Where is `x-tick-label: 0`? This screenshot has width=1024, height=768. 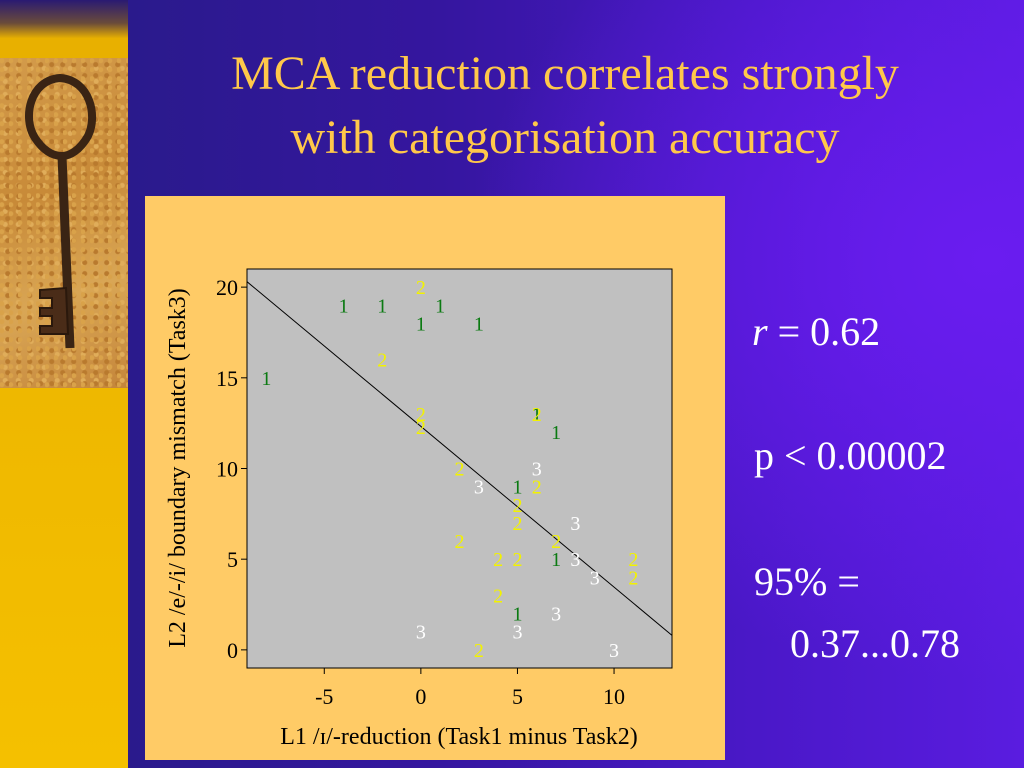 x-tick-label: 0 is located at coordinates (420, 696).